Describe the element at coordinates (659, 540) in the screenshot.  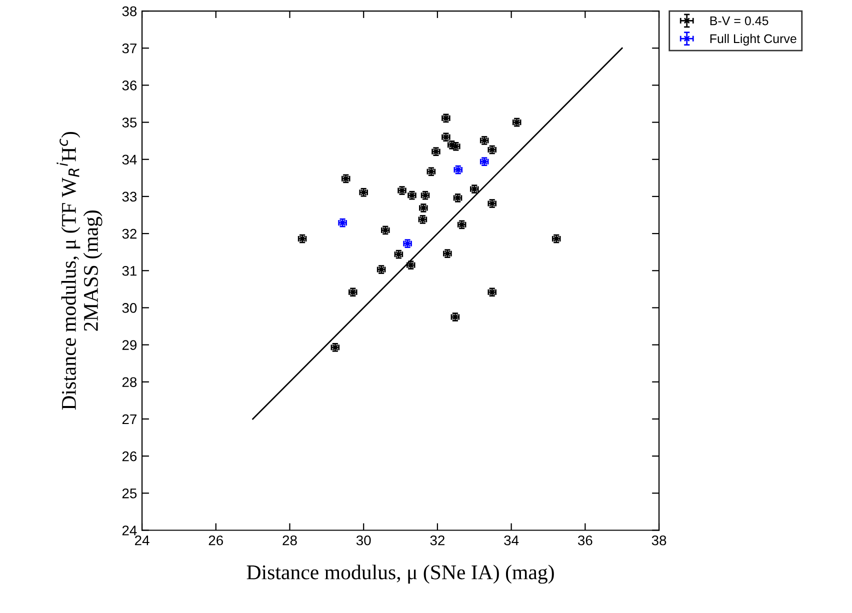
I see `x-tick-label: 38` at that location.